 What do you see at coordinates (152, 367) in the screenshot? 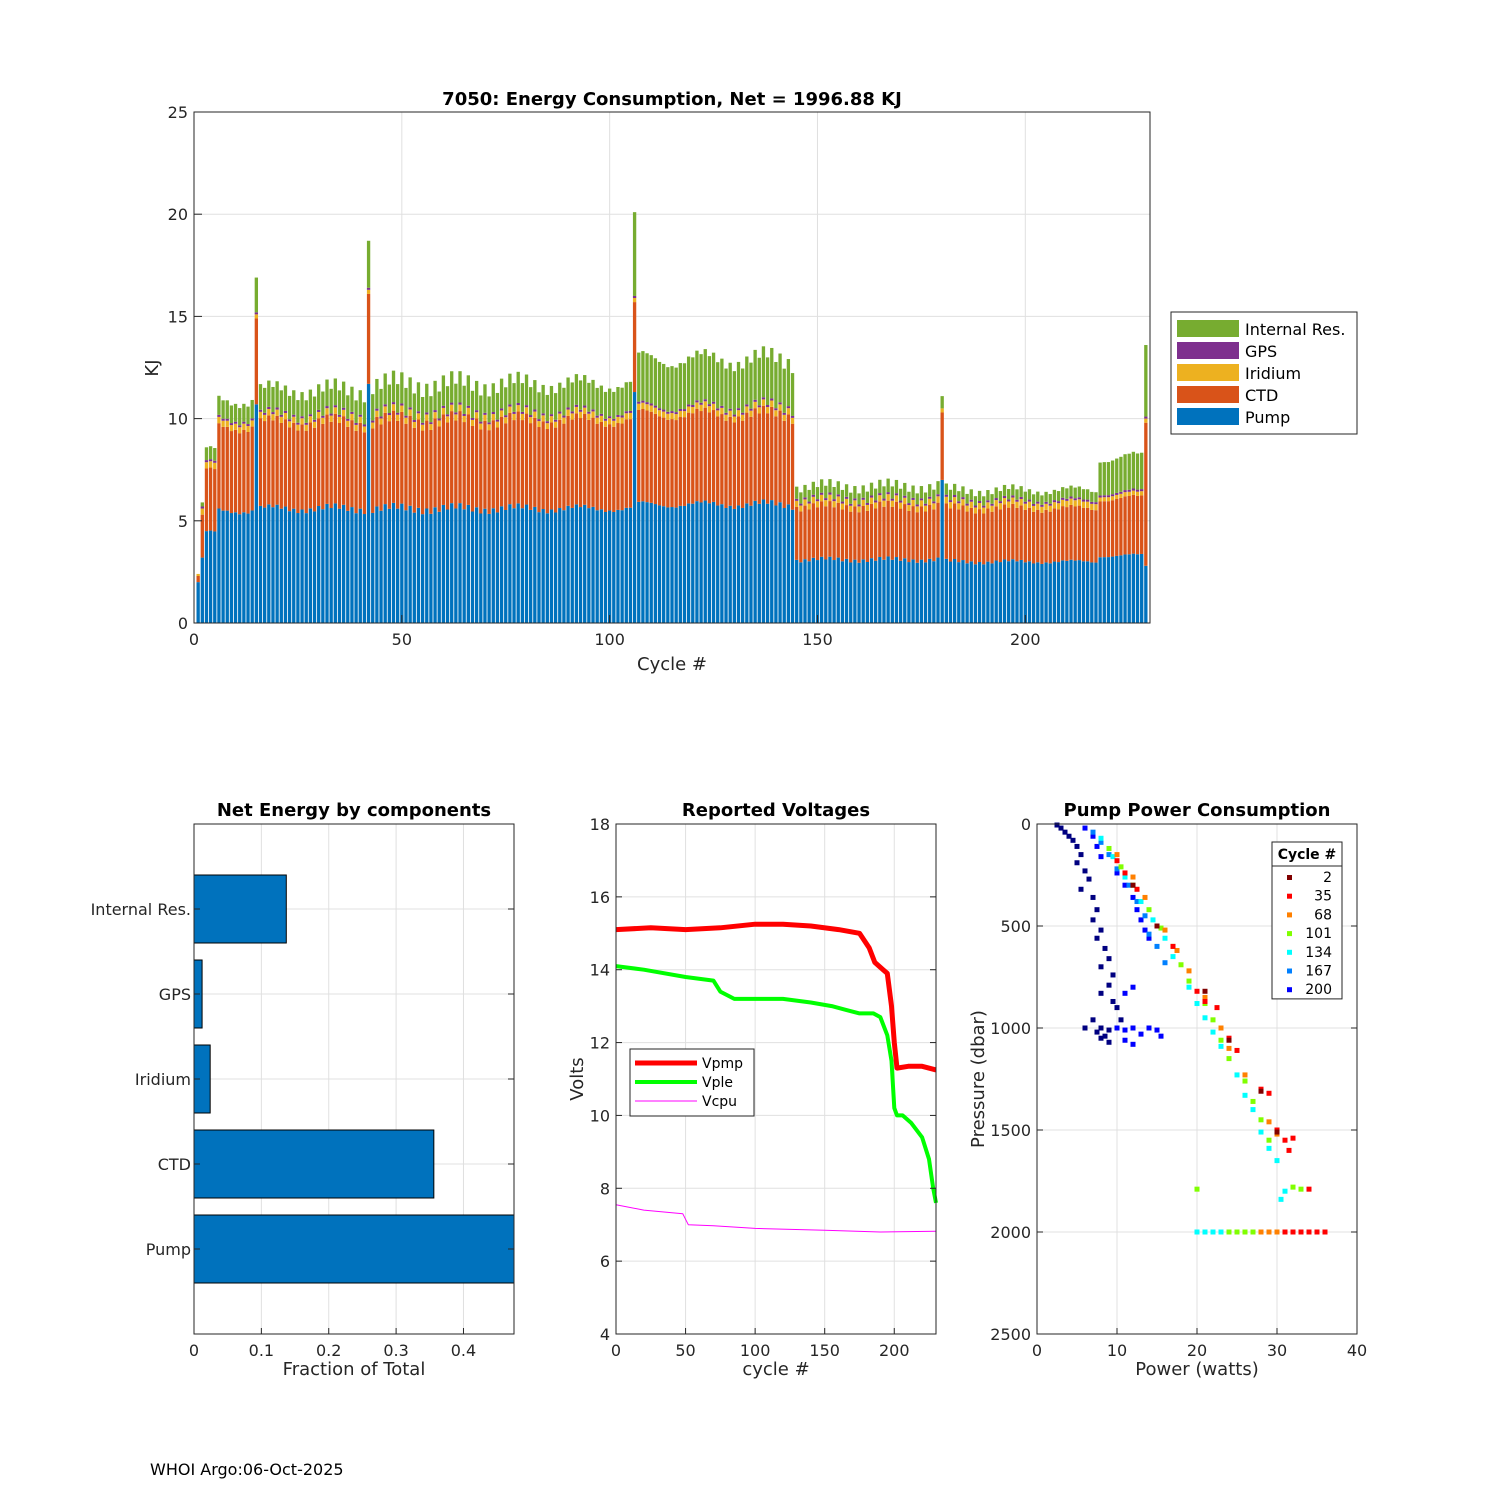
I see `energy-ylabel: KJ` at bounding box center [152, 367].